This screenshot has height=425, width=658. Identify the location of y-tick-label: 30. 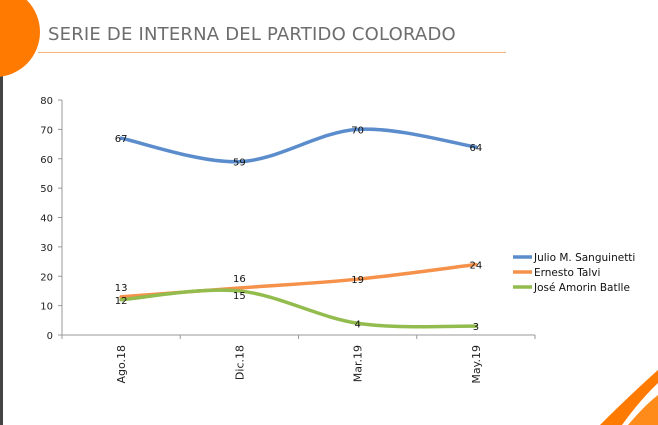
(46, 248).